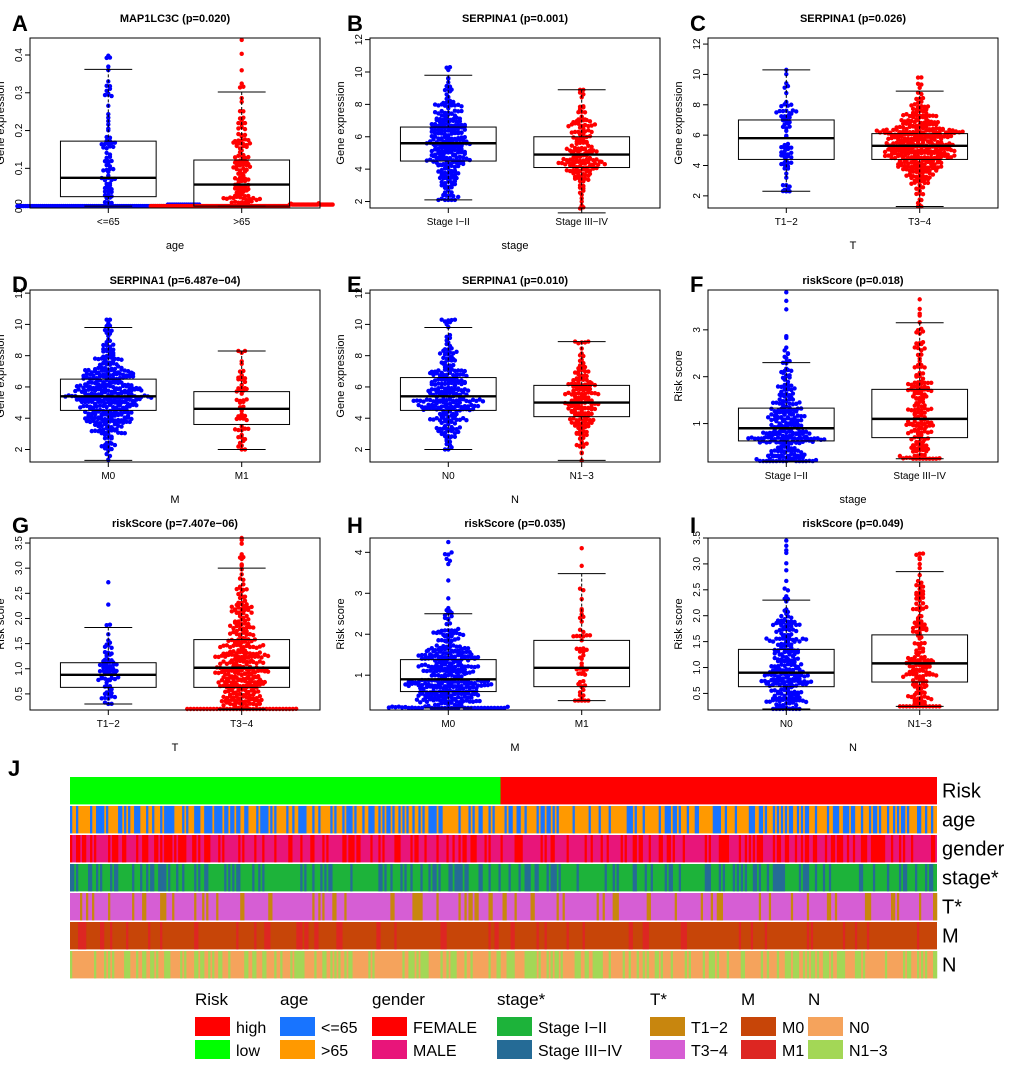  I want to click on legend-item-label: low, so click(248, 1051).